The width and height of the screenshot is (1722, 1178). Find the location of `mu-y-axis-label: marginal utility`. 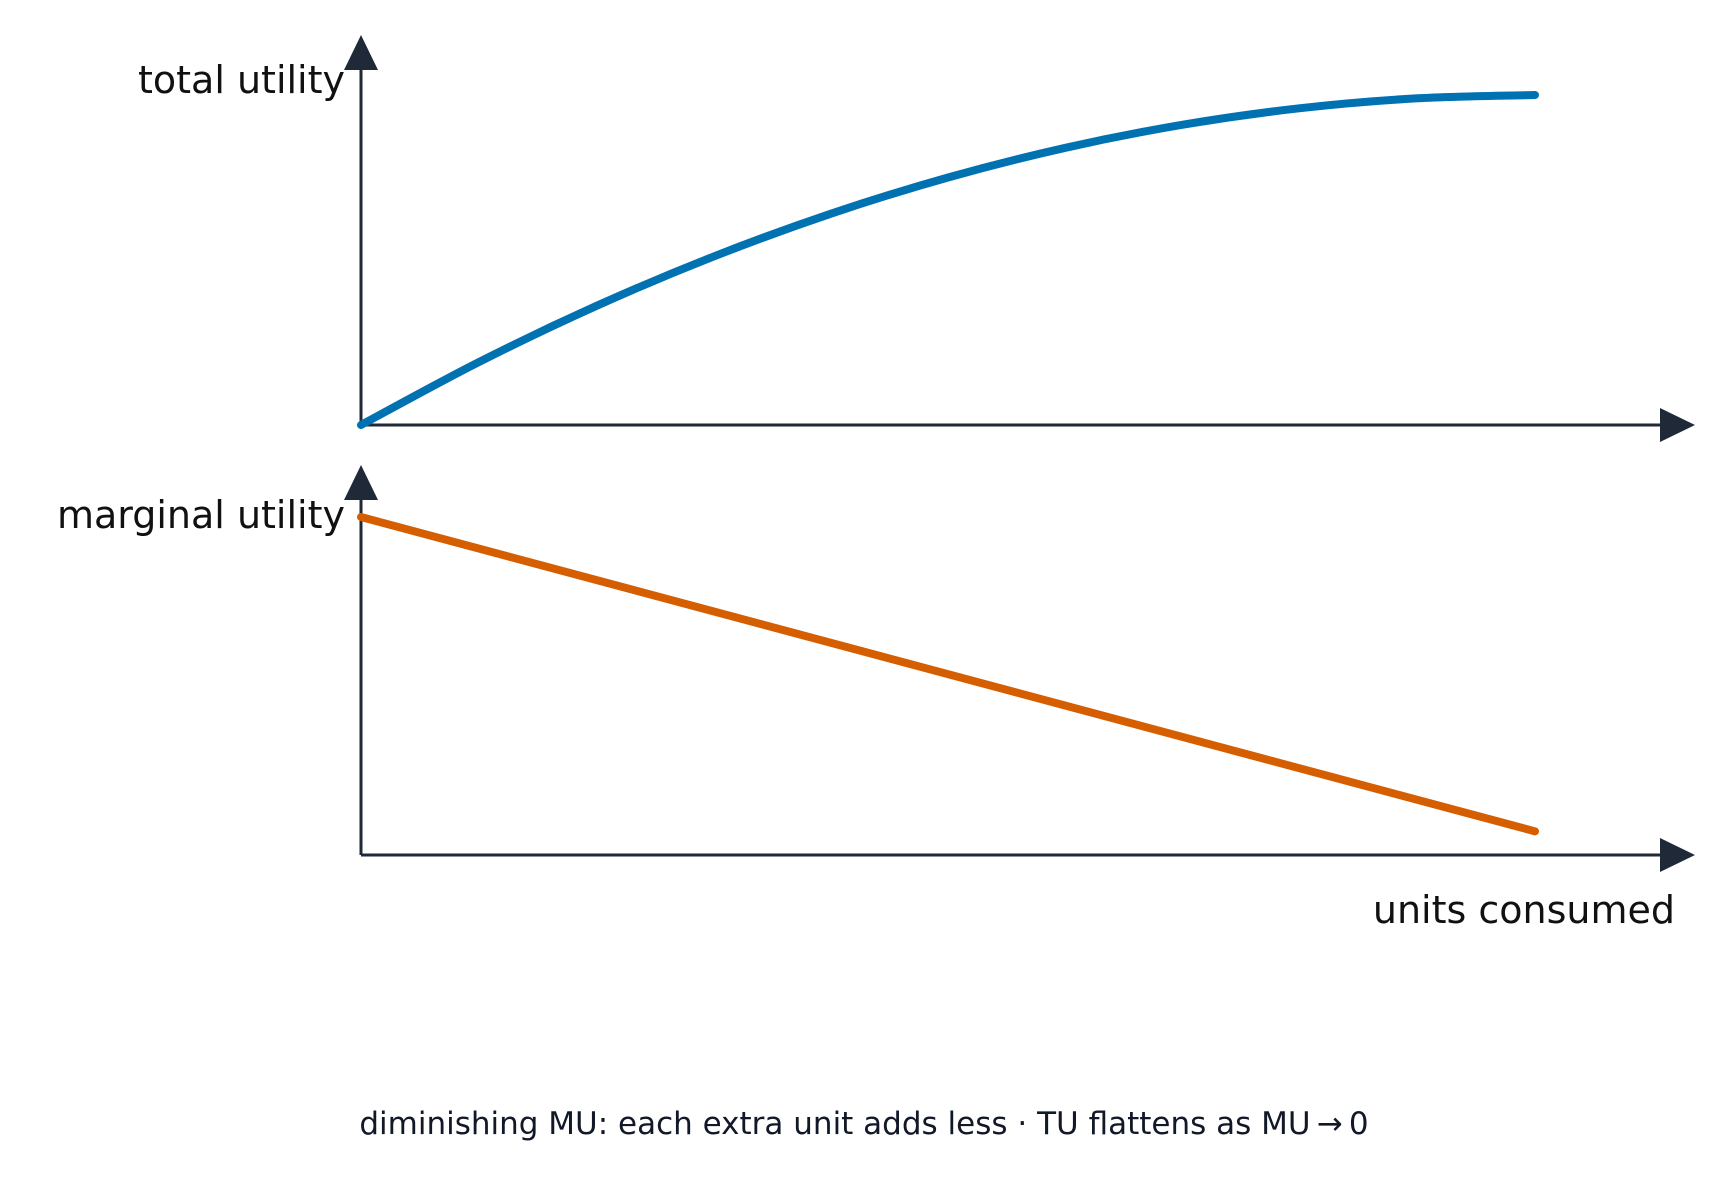

mu-y-axis-label: marginal utility is located at coordinates (201, 515).